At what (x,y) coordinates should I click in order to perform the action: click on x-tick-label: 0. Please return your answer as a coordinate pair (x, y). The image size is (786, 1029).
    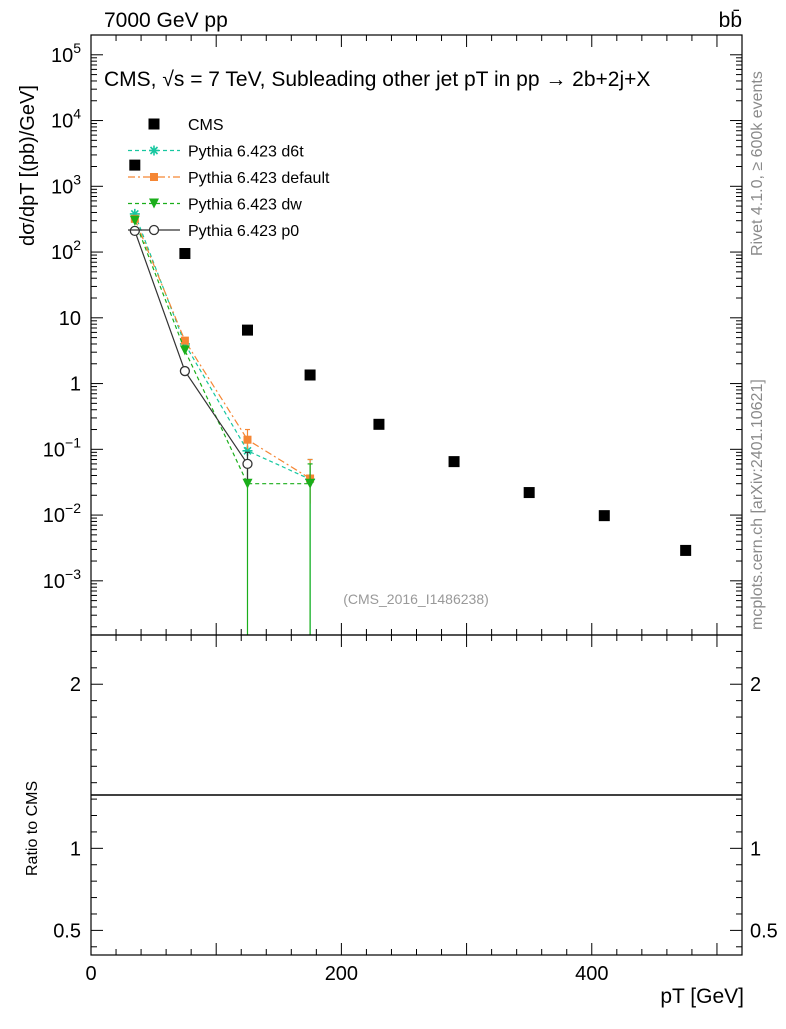
    Looking at the image, I should click on (90, 974).